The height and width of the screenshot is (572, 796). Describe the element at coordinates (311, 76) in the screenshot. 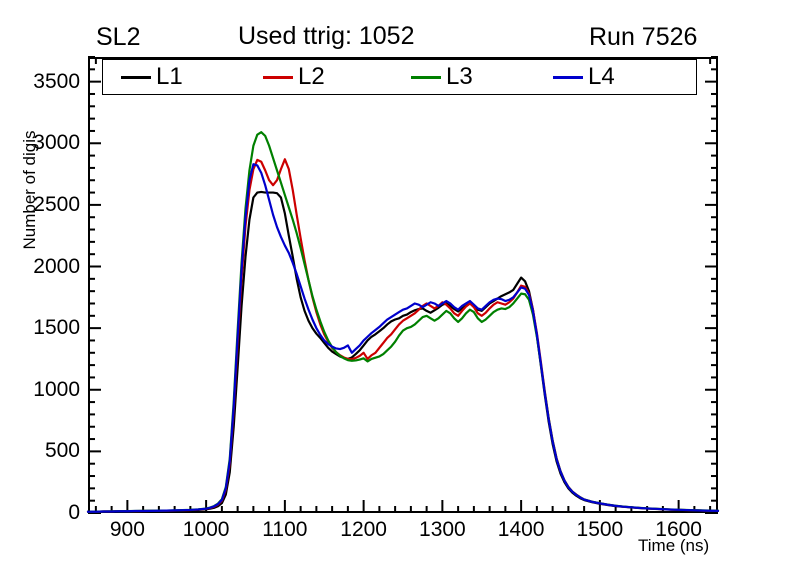

I see `legend-label: L2` at that location.